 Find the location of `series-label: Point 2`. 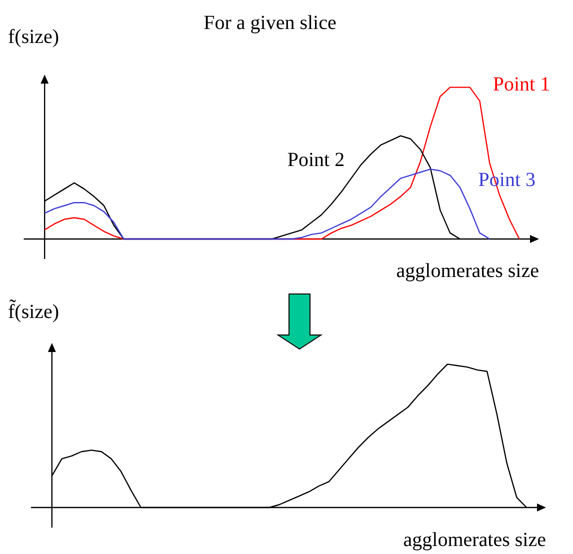

series-label: Point 2 is located at coordinates (316, 159).